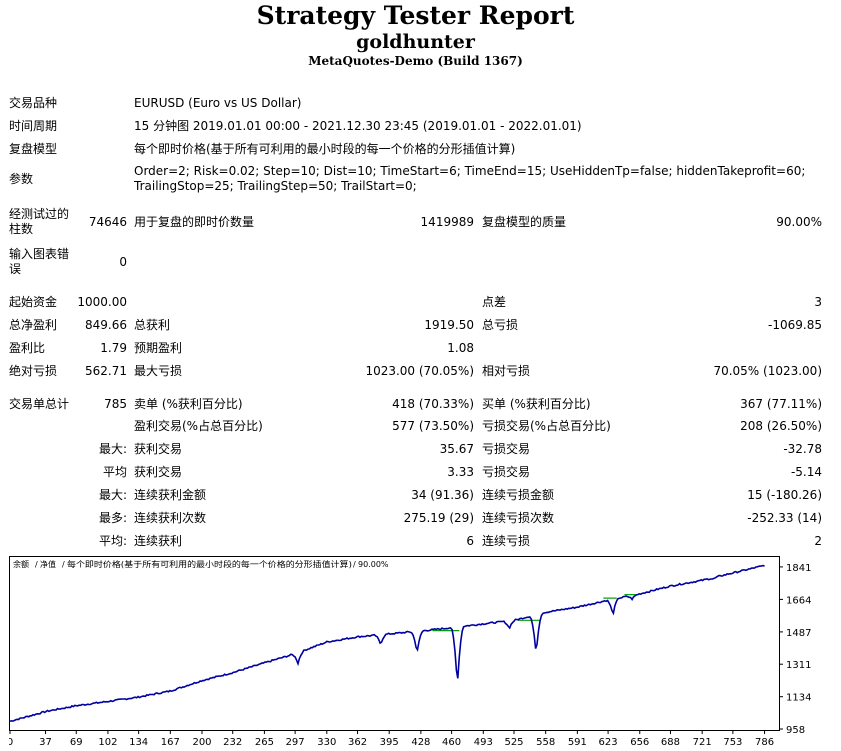 Image resolution: width=841 pixels, height=751 pixels. What do you see at coordinates (639, 742) in the screenshot?
I see `x-tick-label: 656` at bounding box center [639, 742].